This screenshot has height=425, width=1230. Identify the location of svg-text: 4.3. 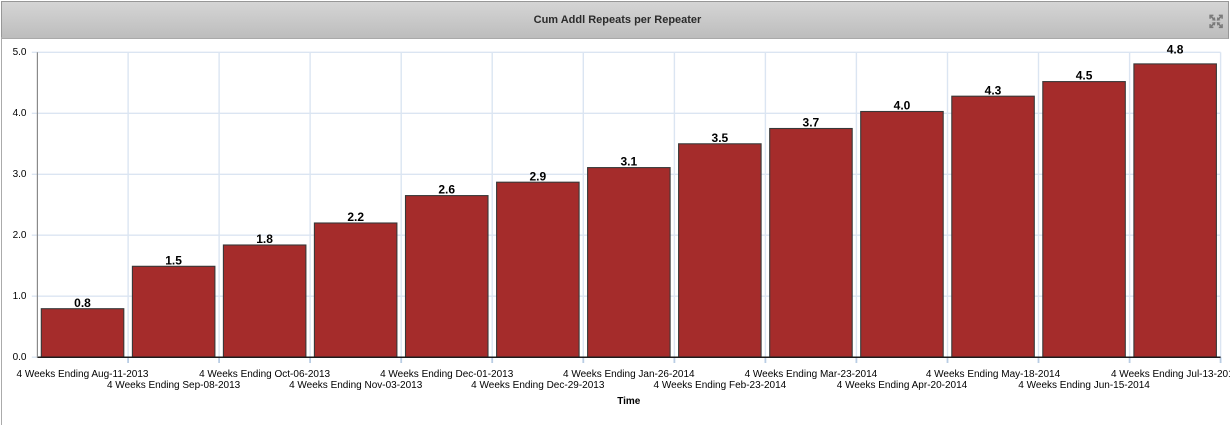
(993, 90).